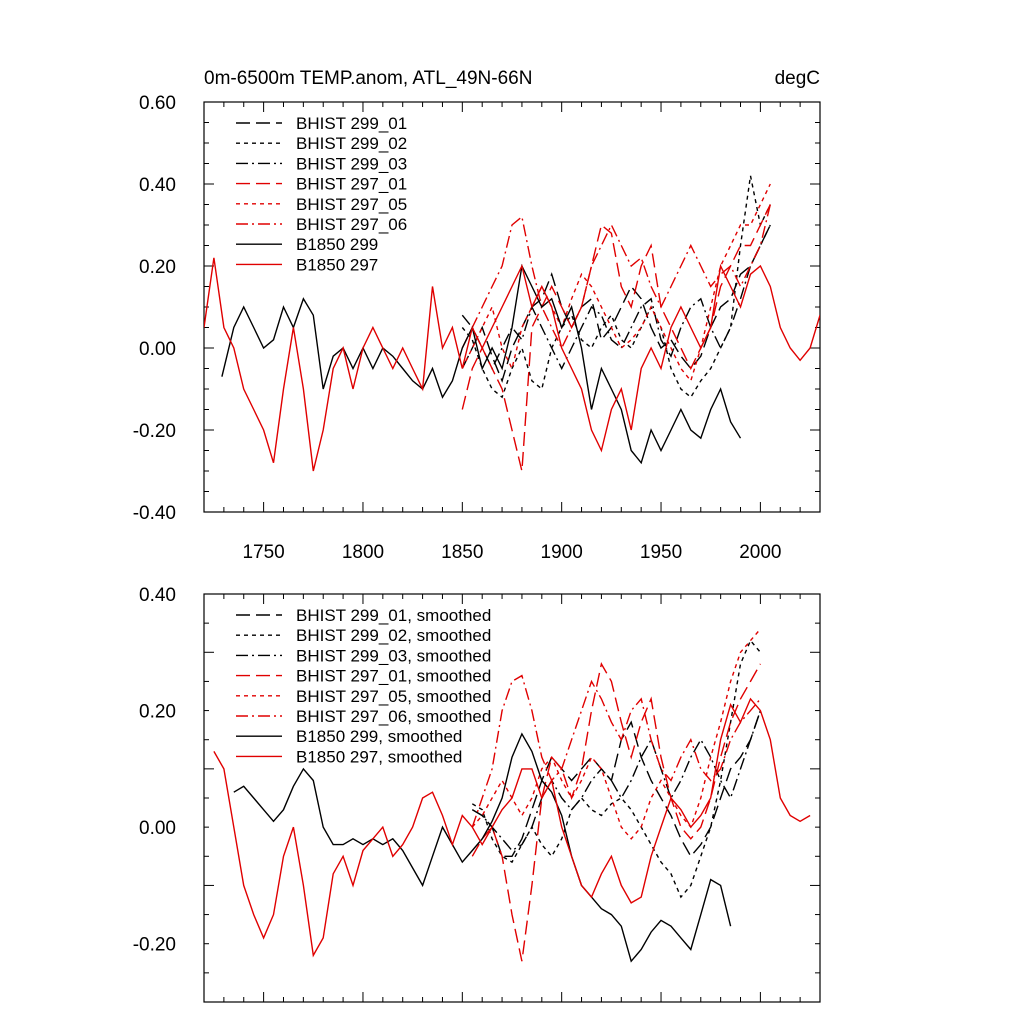  Describe the element at coordinates (263, 552) in the screenshot. I see `x-tick-label: 1750` at that location.